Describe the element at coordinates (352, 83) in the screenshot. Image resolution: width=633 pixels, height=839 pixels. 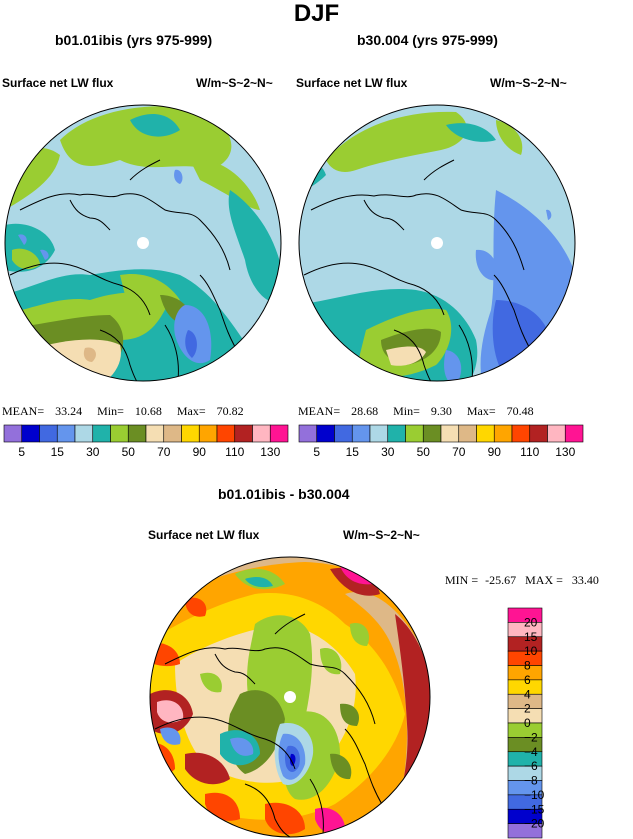
I see `panel2-variable: Surface net LW flux` at that location.